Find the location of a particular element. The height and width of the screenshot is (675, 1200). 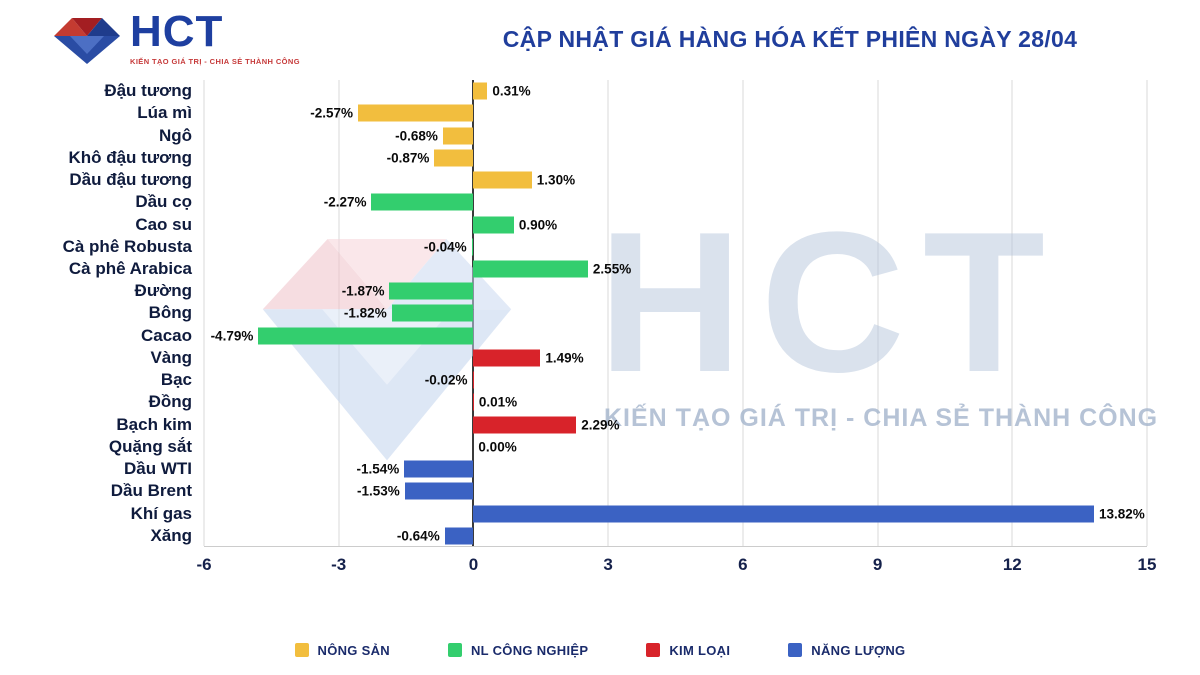

value-label: 0.31% is located at coordinates (511, 91).